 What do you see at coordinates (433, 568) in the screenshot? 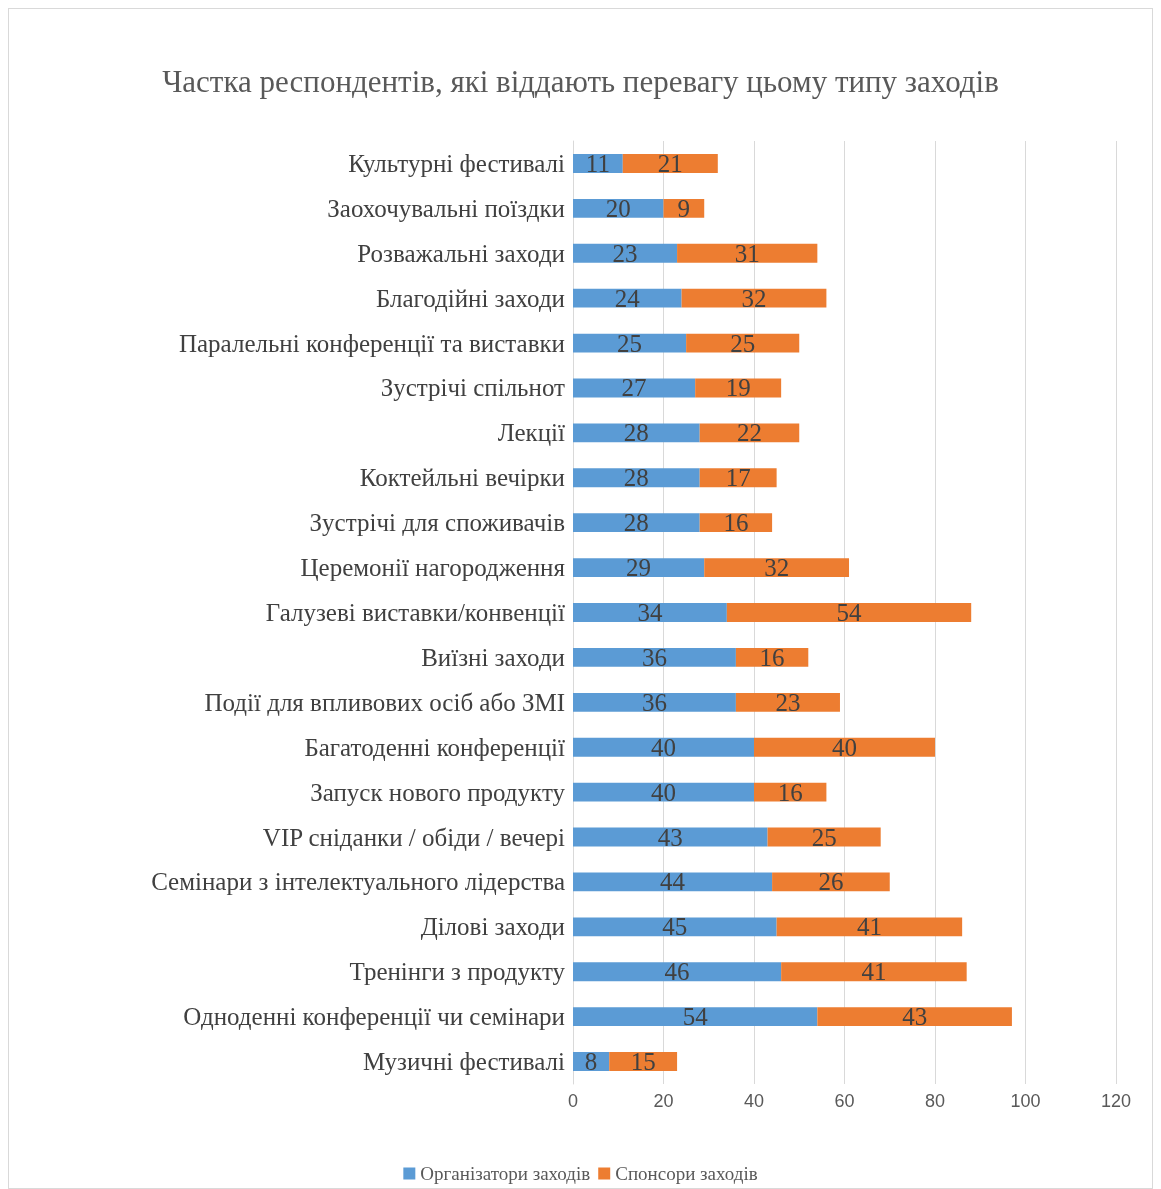
I see `y-tick-label: Церемонії нагородження` at bounding box center [433, 568].